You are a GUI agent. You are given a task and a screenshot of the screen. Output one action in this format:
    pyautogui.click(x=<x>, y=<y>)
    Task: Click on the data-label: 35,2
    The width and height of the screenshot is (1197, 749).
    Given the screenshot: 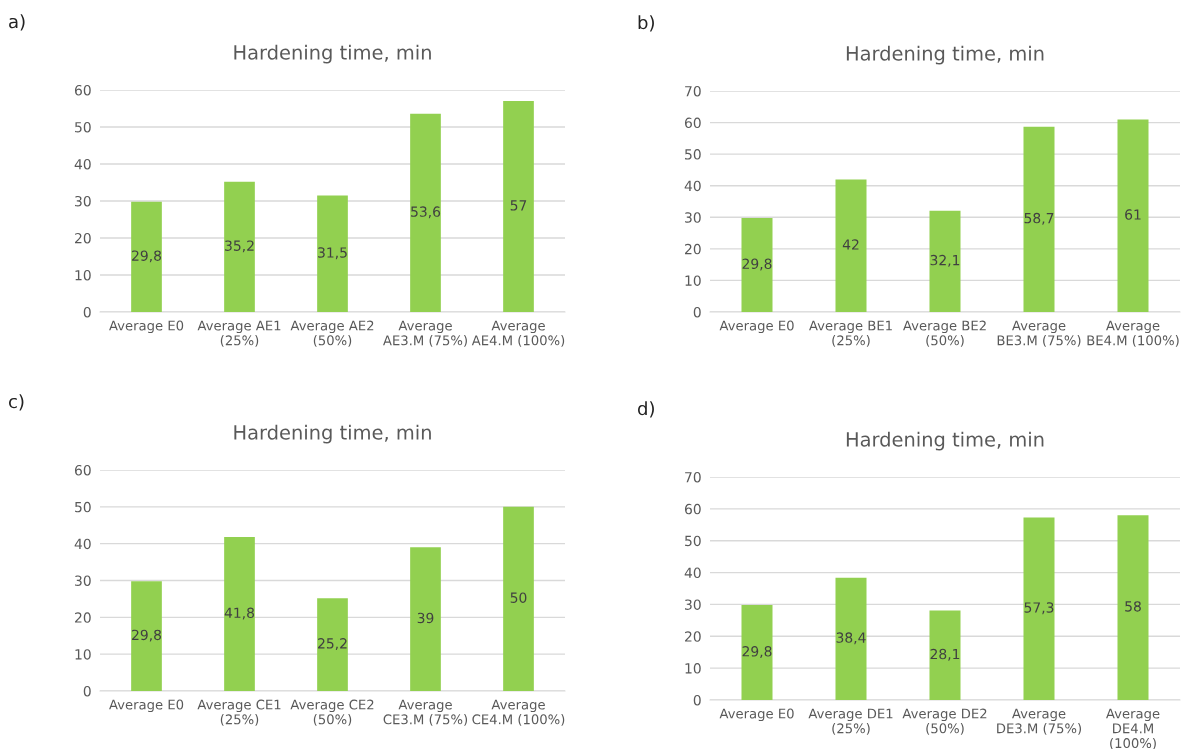 What is the action you would take?
    pyautogui.click(x=239, y=246)
    